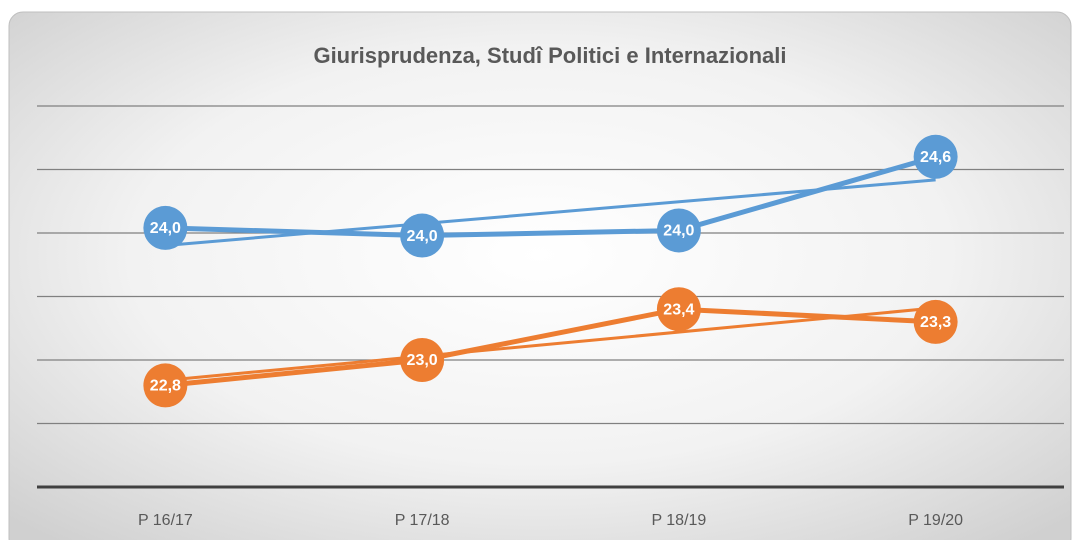 The width and height of the screenshot is (1080, 540). Describe the element at coordinates (422, 520) in the screenshot. I see `x-tick-label: P 17/18` at that location.